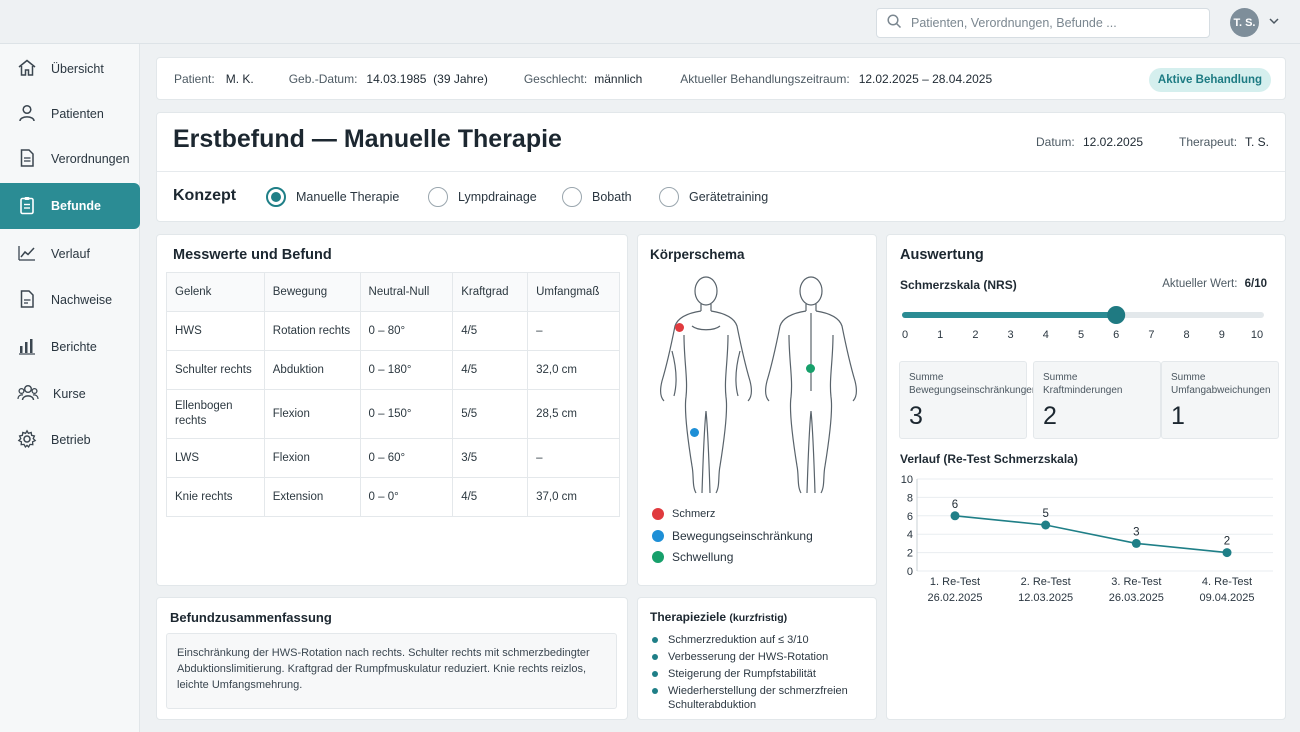 This screenshot has height=732, width=1300. What do you see at coordinates (28, 394) in the screenshot?
I see `group-icon` at bounding box center [28, 394].